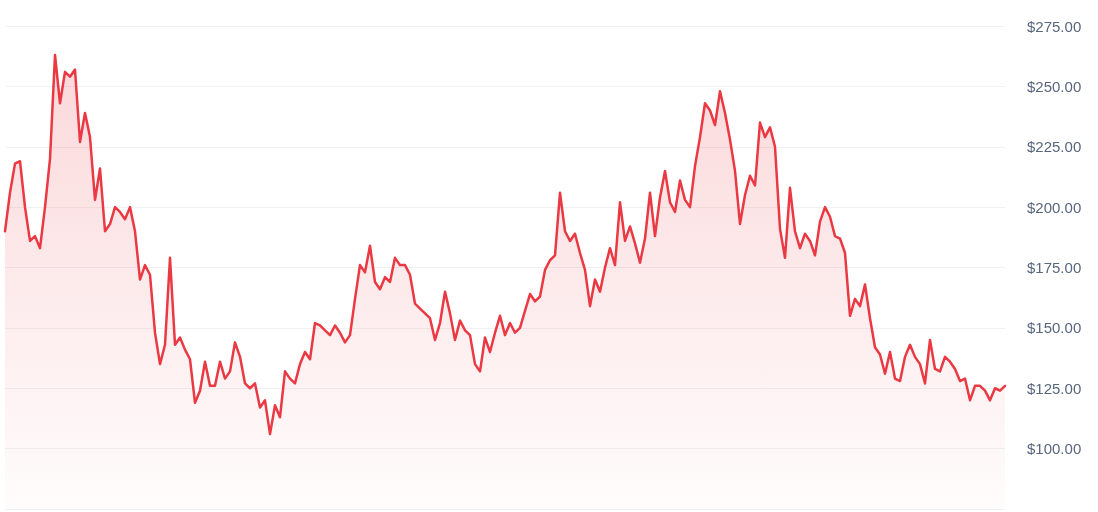 This screenshot has height=512, width=1098. What do you see at coordinates (1054, 207) in the screenshot?
I see `y-tick-label: $200.00` at bounding box center [1054, 207].